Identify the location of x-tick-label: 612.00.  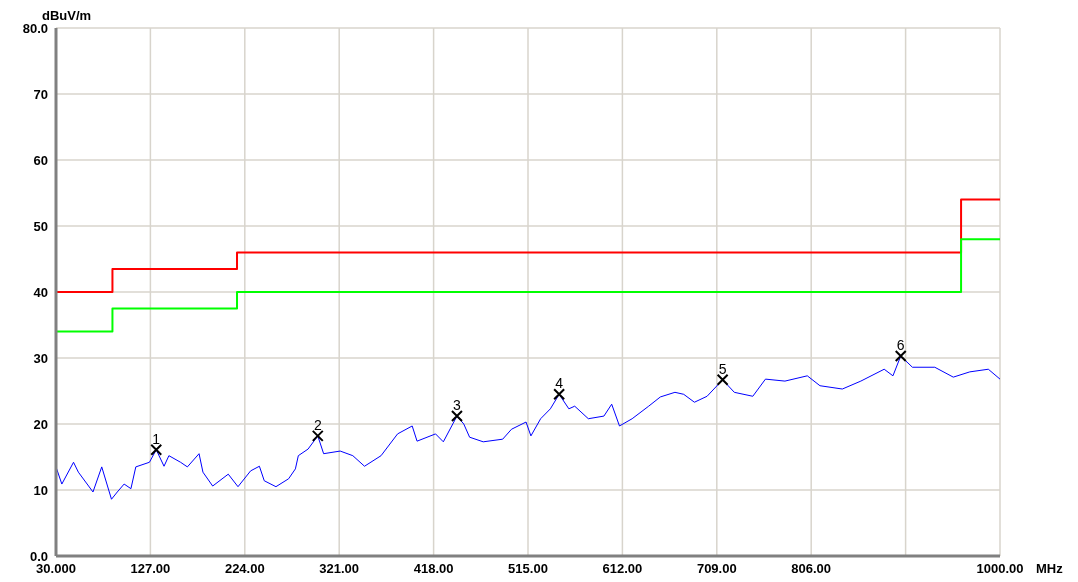
(622, 569).